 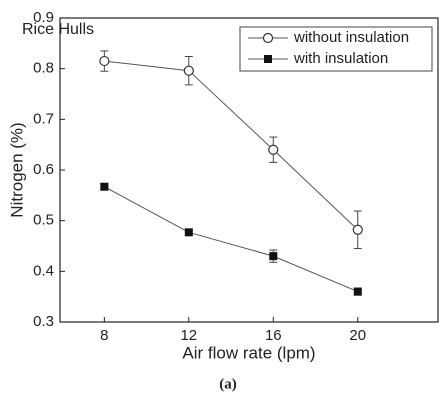 I want to click on legend-label: with insulation, so click(x=340, y=58).